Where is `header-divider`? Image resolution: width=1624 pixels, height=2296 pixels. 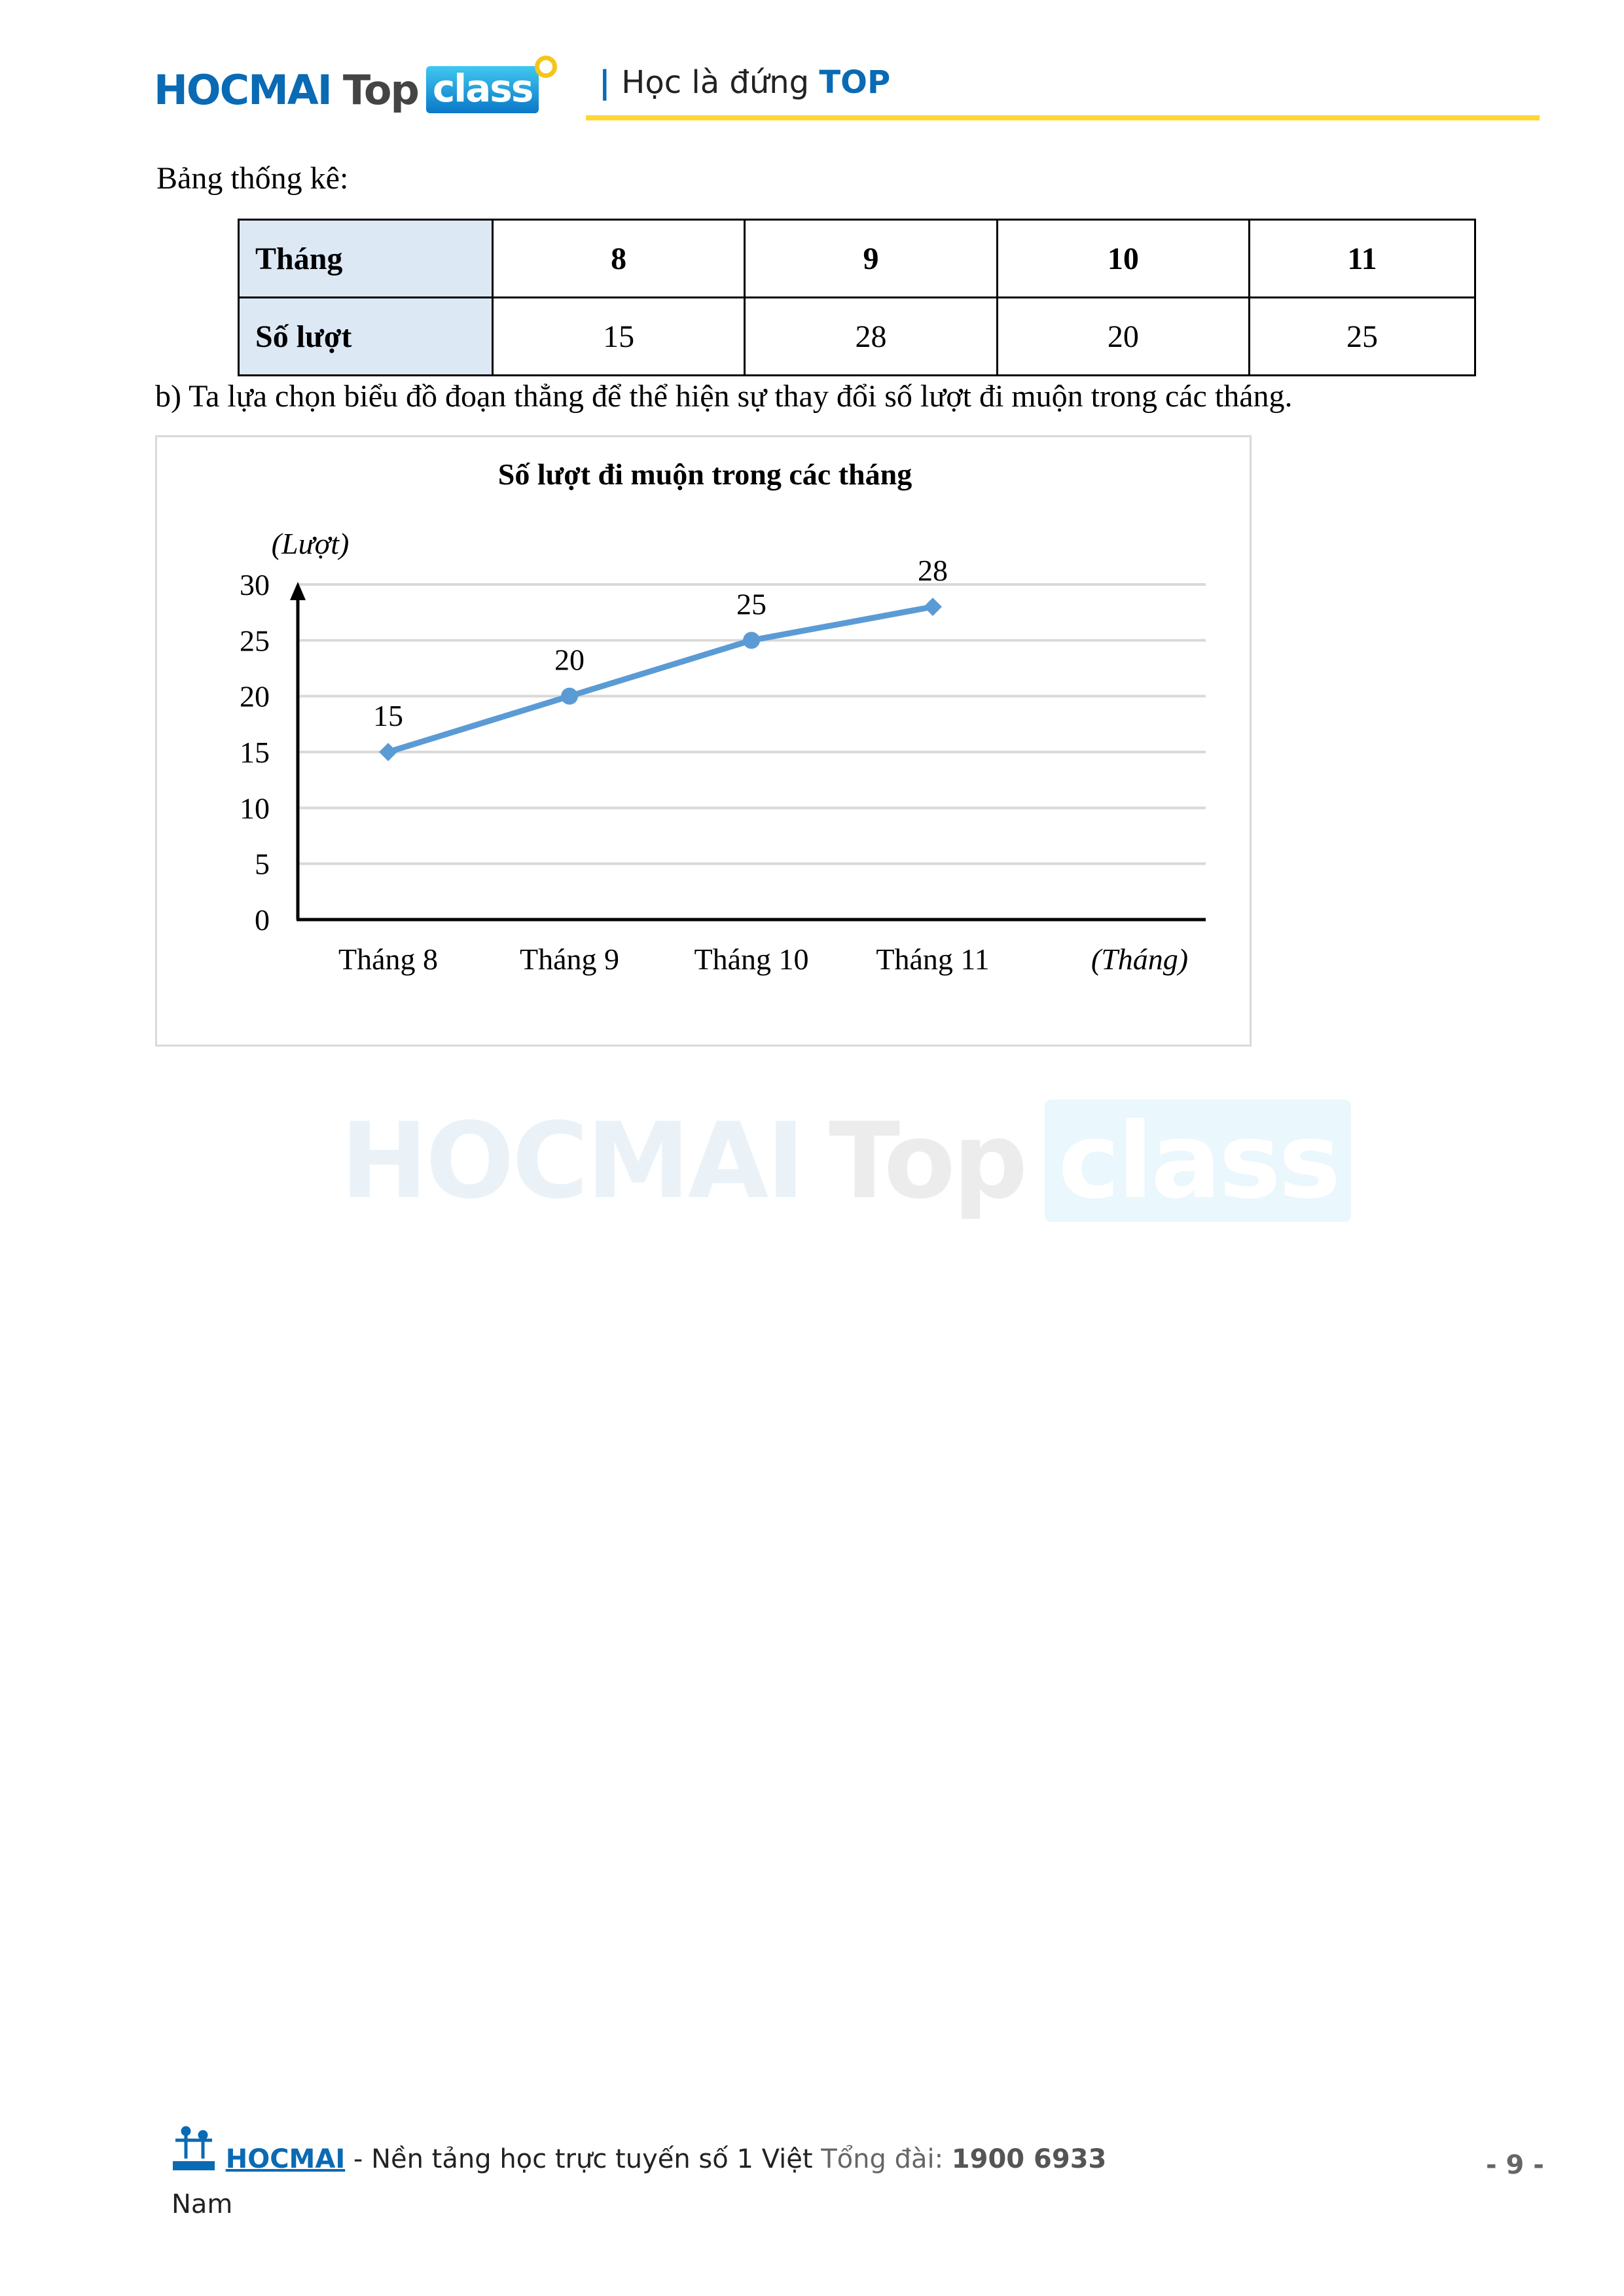 header-divider is located at coordinates (1063, 117).